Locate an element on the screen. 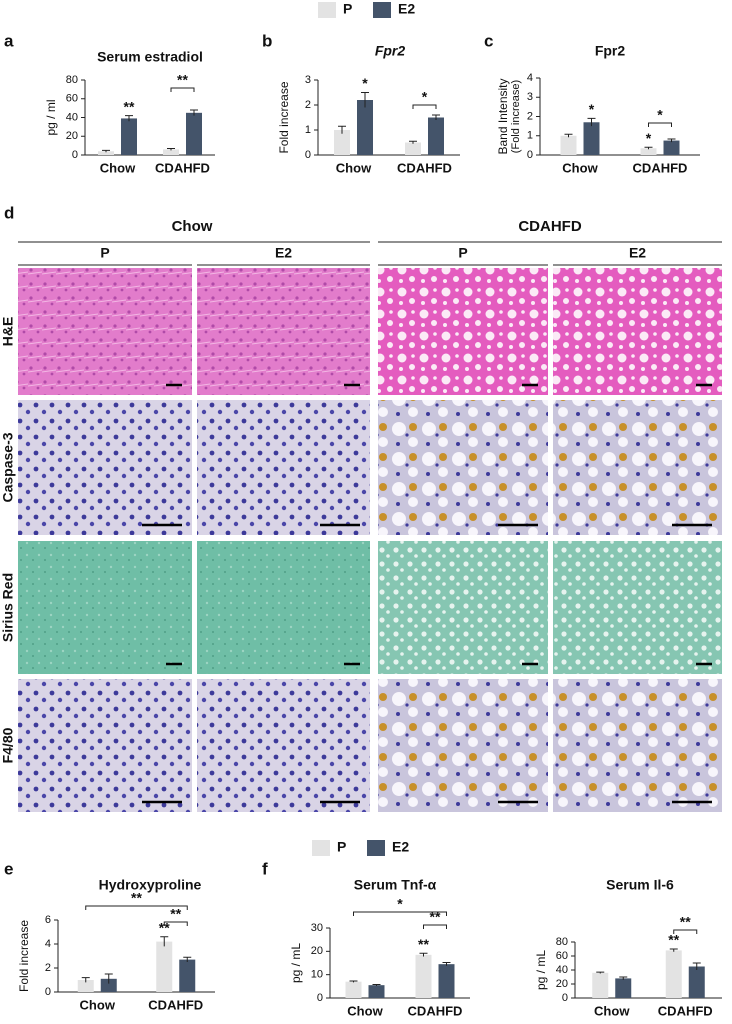 This screenshot has width=732, height=1024. column-label: E2 is located at coordinates (637, 253).